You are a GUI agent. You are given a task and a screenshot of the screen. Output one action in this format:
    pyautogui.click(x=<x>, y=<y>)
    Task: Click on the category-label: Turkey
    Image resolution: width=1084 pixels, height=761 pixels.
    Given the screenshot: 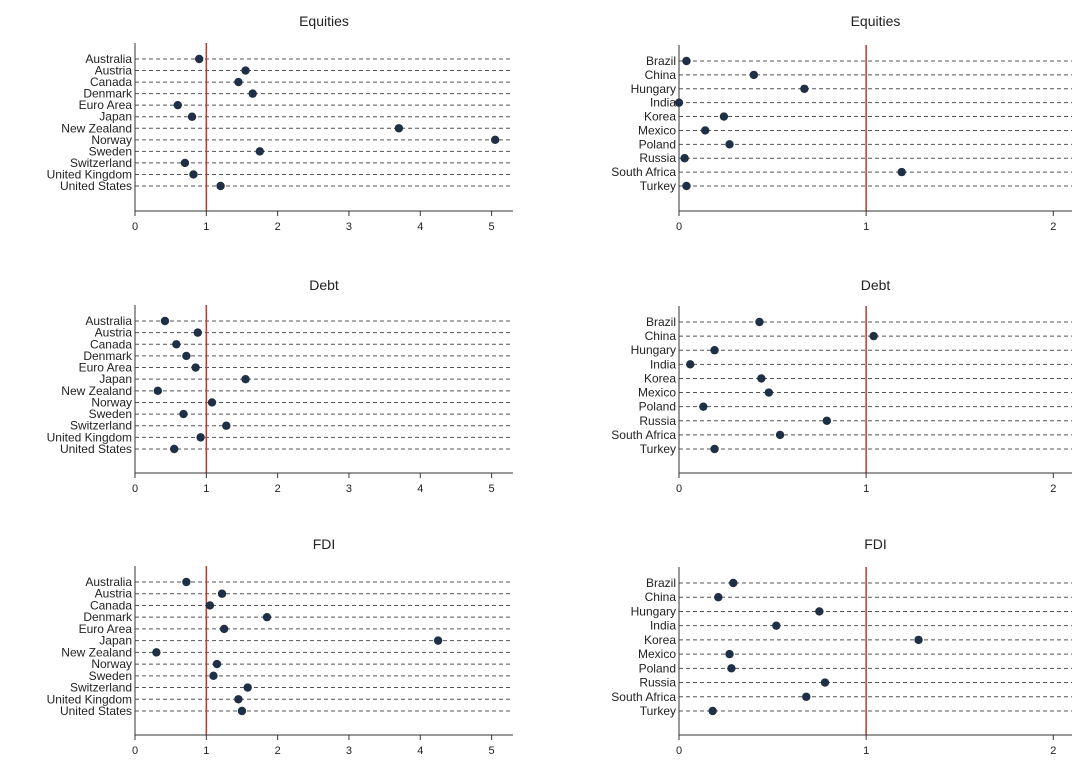 What is the action you would take?
    pyautogui.click(x=658, y=711)
    